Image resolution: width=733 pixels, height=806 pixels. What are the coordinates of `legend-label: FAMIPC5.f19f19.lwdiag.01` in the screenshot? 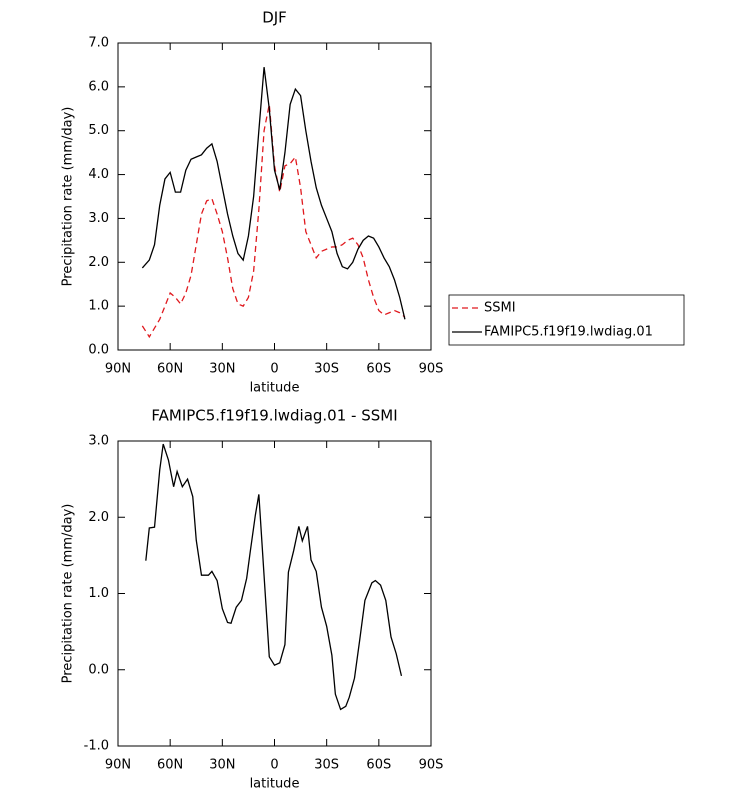 It's located at (568, 332).